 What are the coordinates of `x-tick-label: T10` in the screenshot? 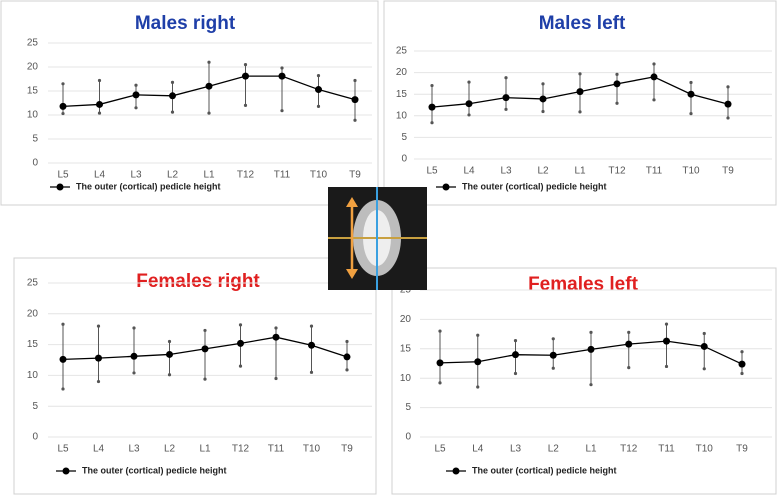 It's located at (705, 449).